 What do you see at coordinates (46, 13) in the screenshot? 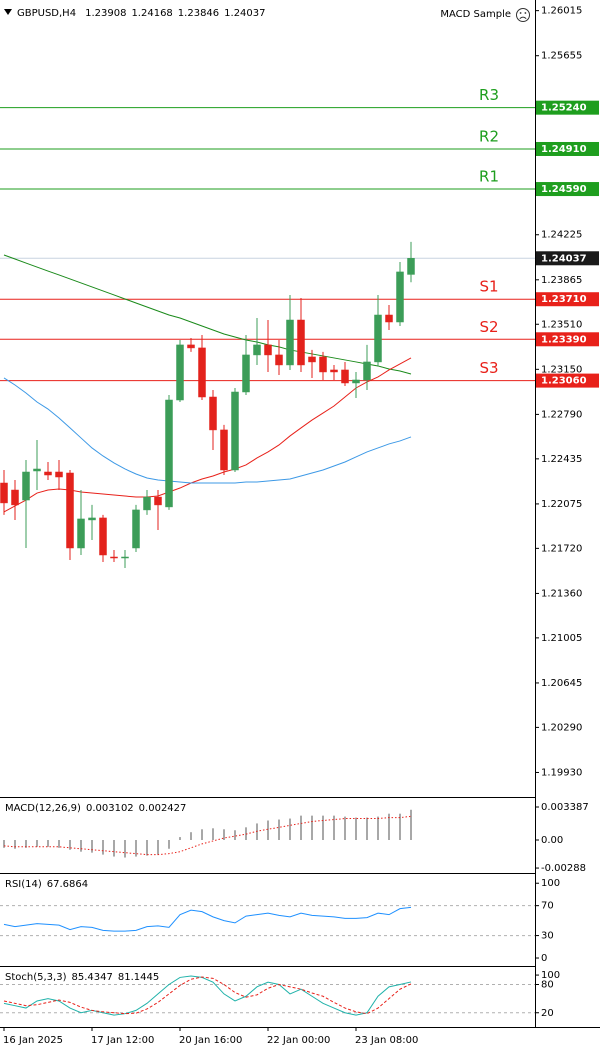
I see `symbol: GBPUSD,H4` at bounding box center [46, 13].